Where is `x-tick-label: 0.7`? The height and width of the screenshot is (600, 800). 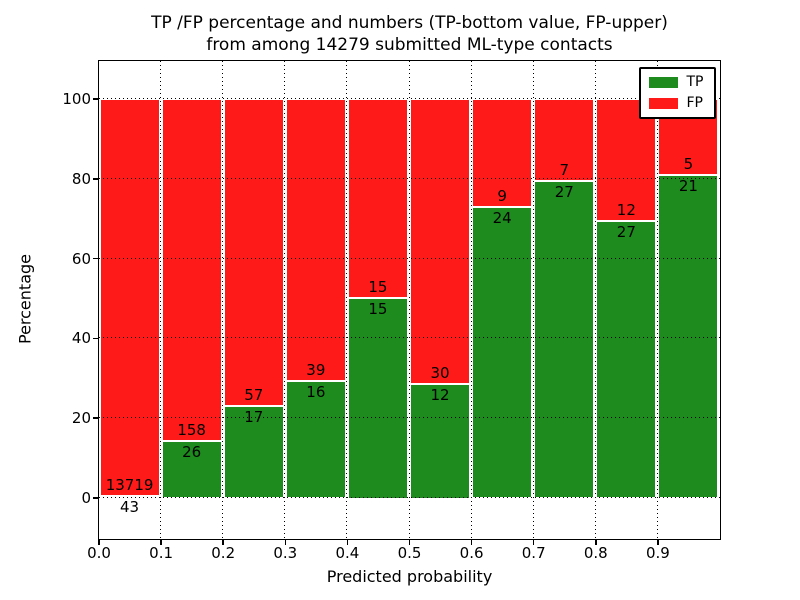
x-tick-label: 0.7 is located at coordinates (533, 553).